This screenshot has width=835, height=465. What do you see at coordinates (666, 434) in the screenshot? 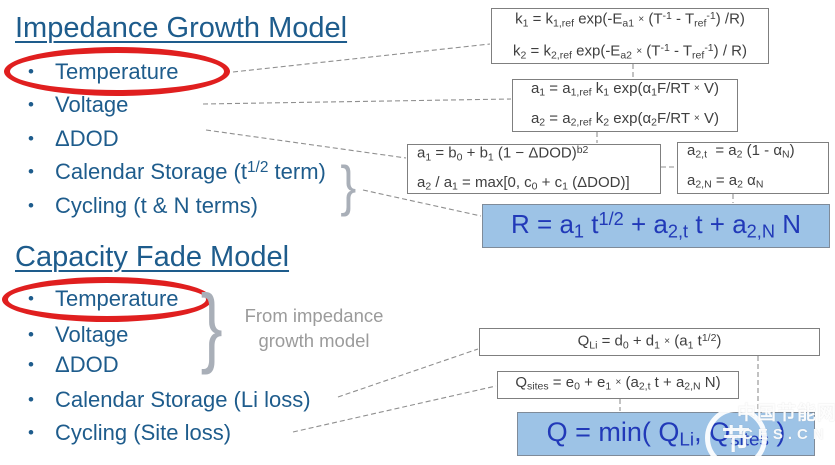
I see `equation-box-capacity-result: Q = min( QLi, Qsites )` at bounding box center [666, 434].